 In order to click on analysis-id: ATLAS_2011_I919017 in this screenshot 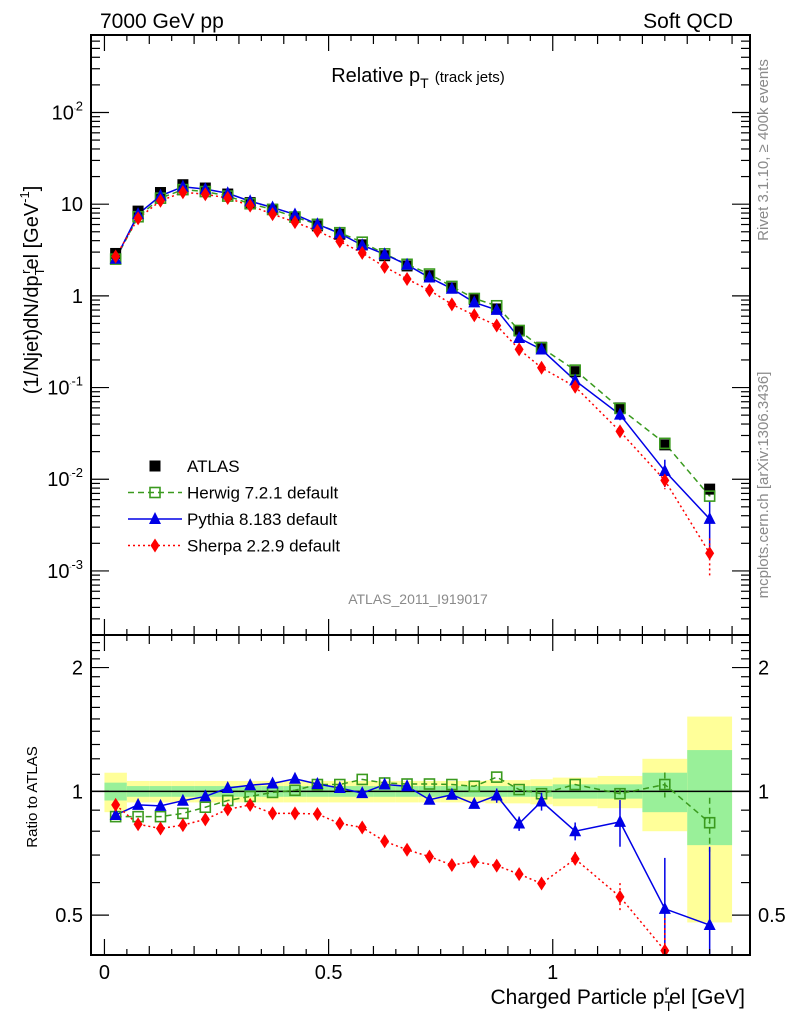, I will do `click(418, 599)`.